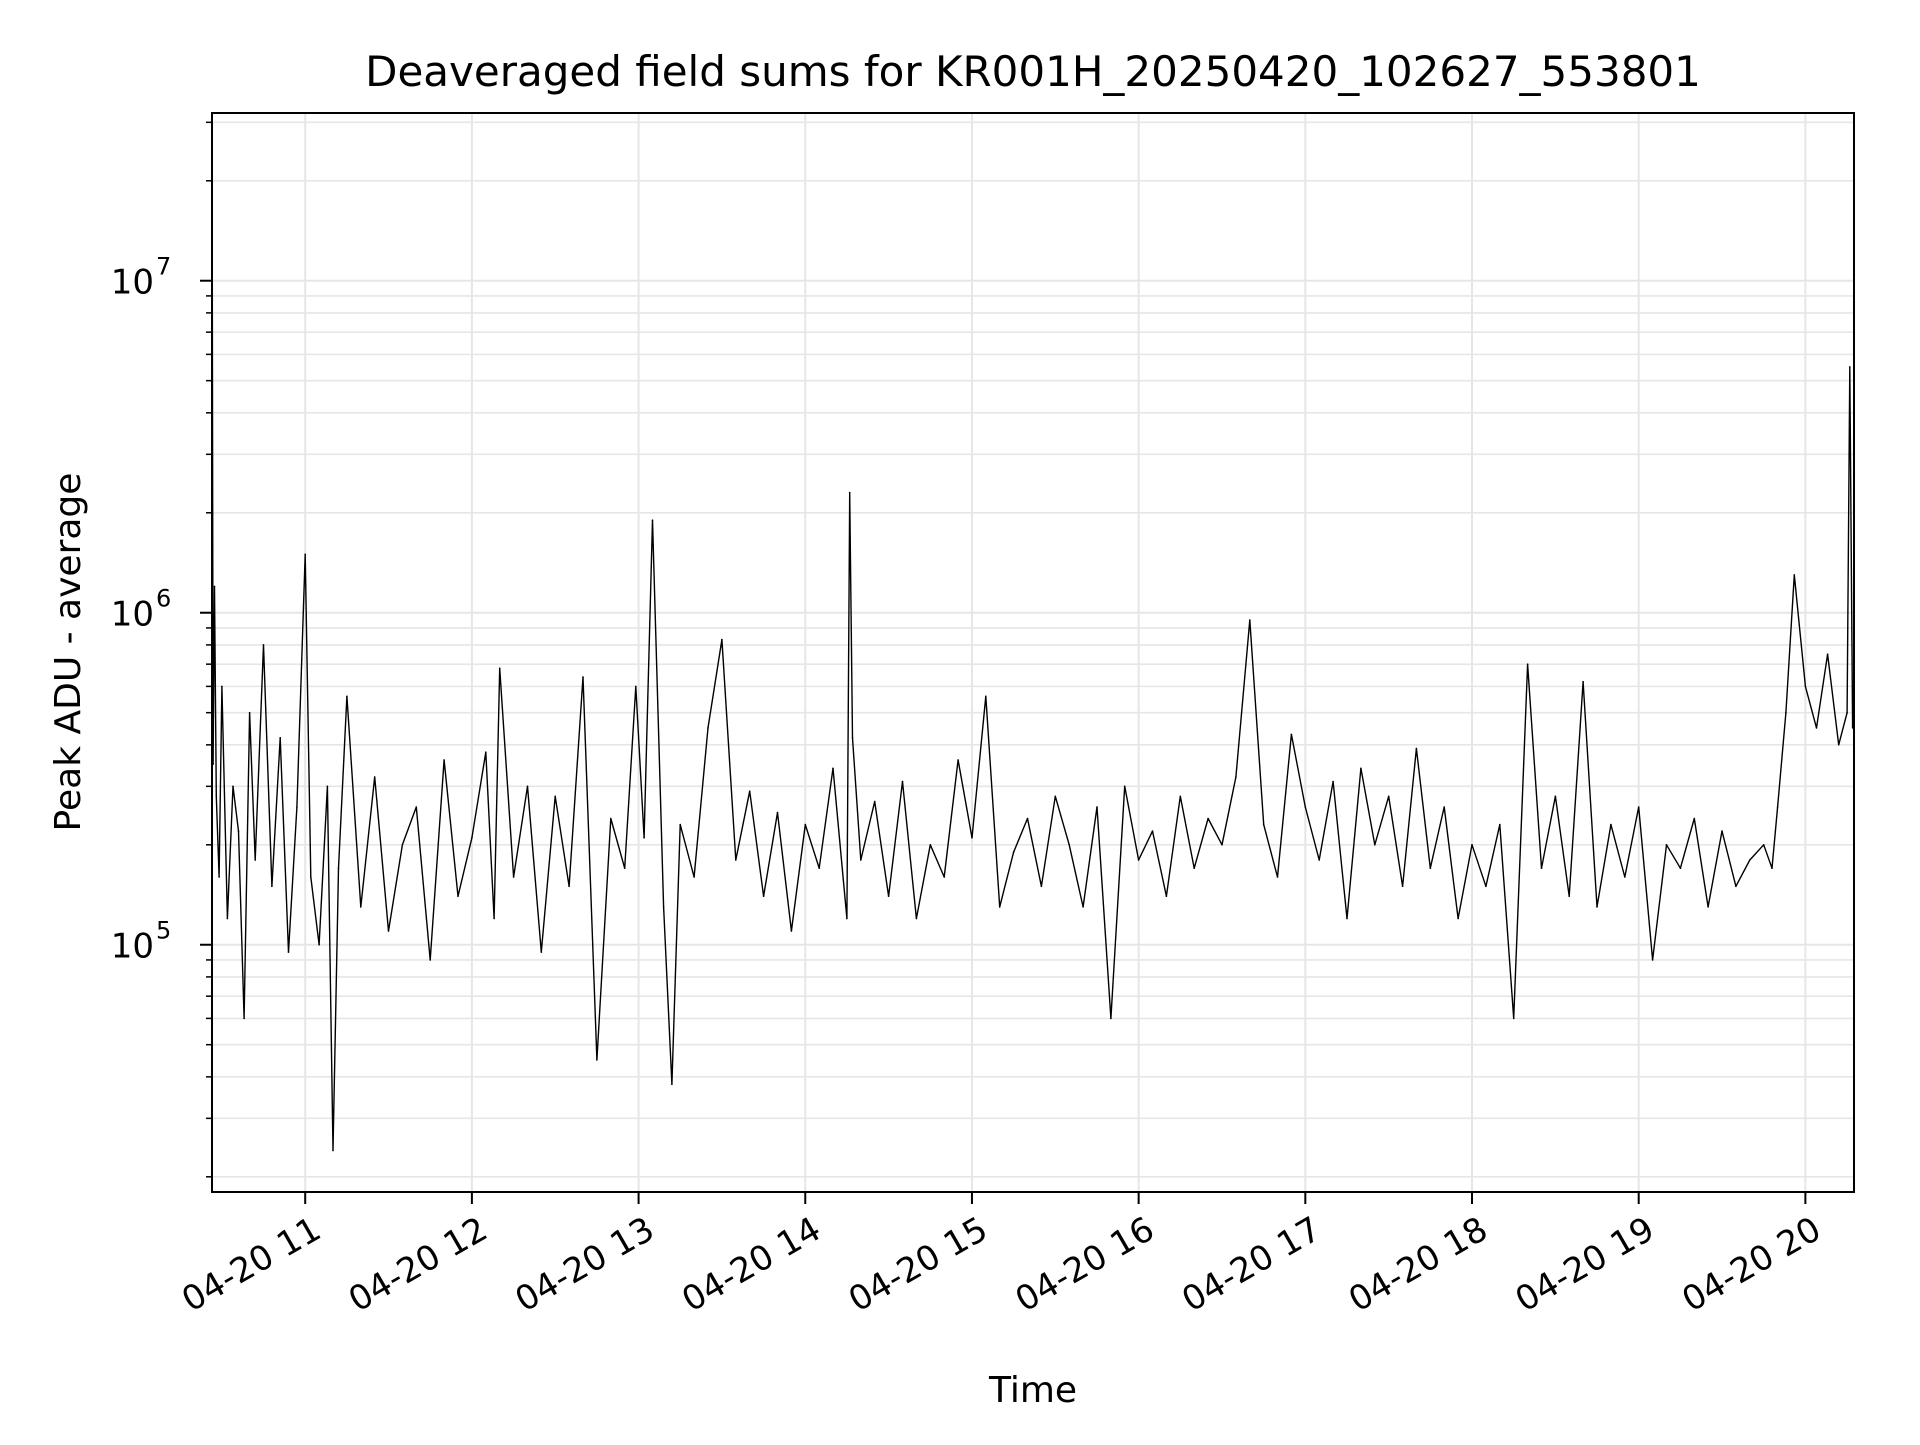  What do you see at coordinates (163, 267) in the screenshot?
I see `y-tick-exponent: 7` at bounding box center [163, 267].